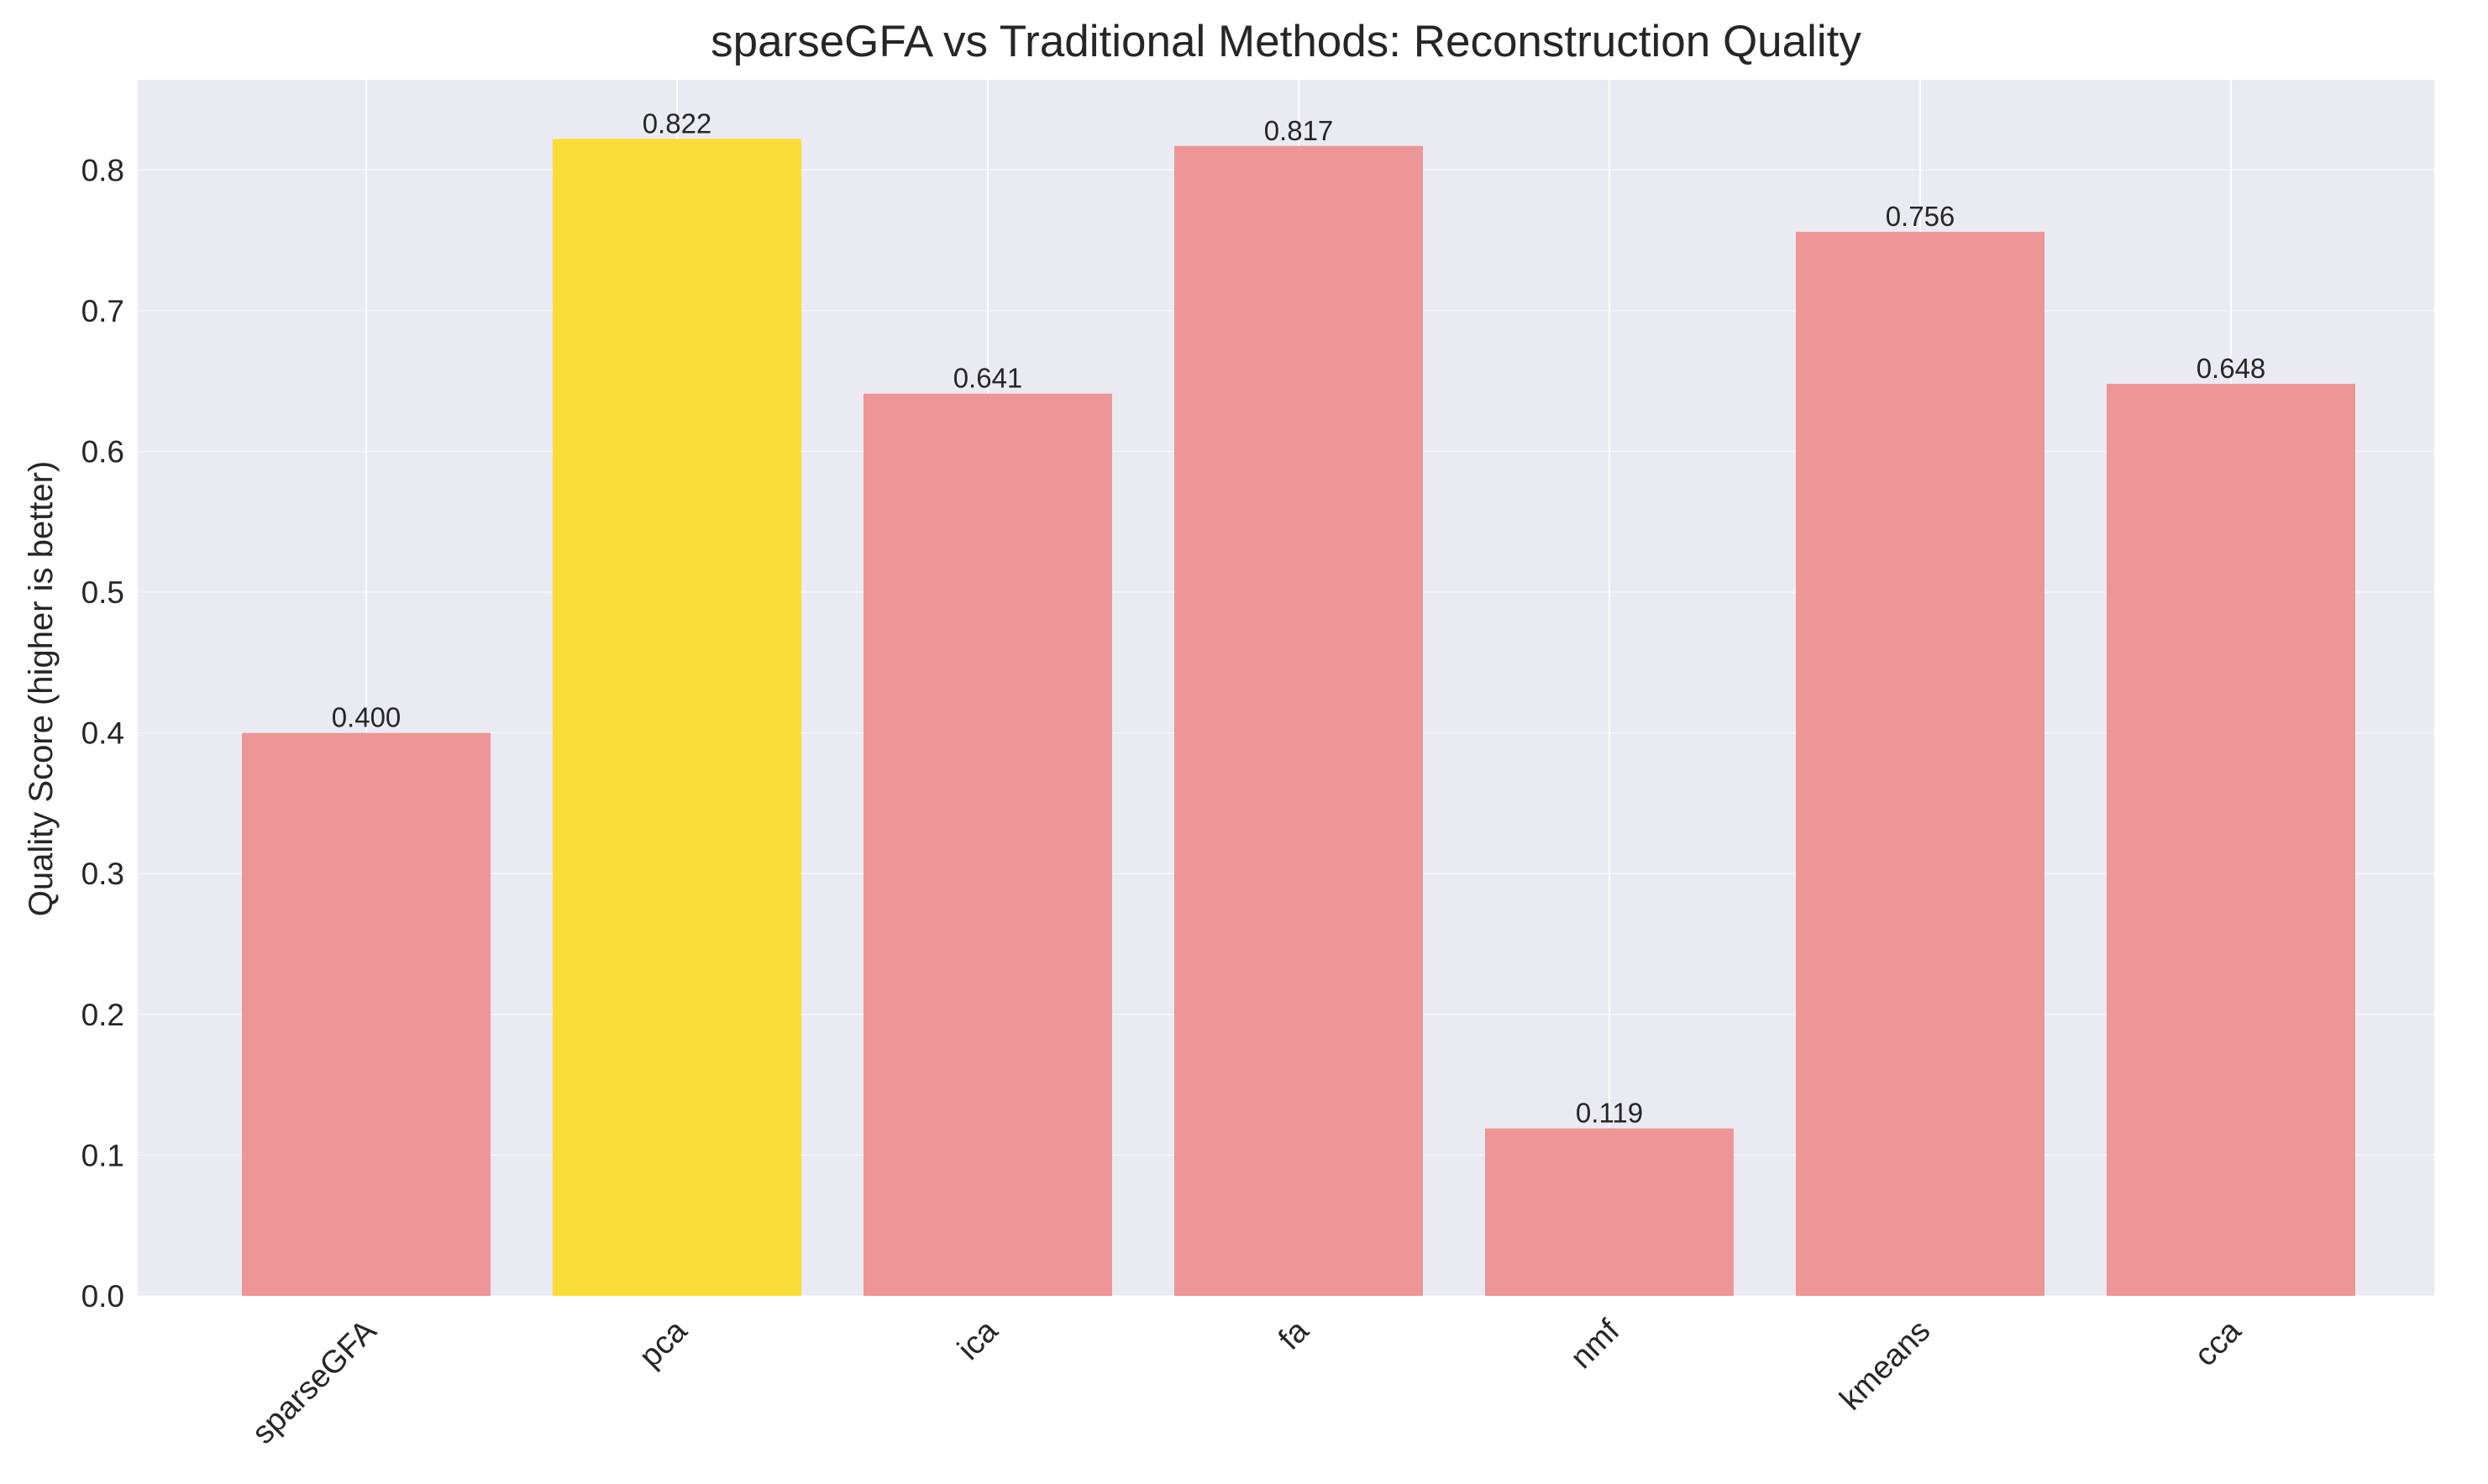 The width and height of the screenshot is (2488, 1484). Describe the element at coordinates (103, 452) in the screenshot. I see `y-tick-label: 0.6` at that location.